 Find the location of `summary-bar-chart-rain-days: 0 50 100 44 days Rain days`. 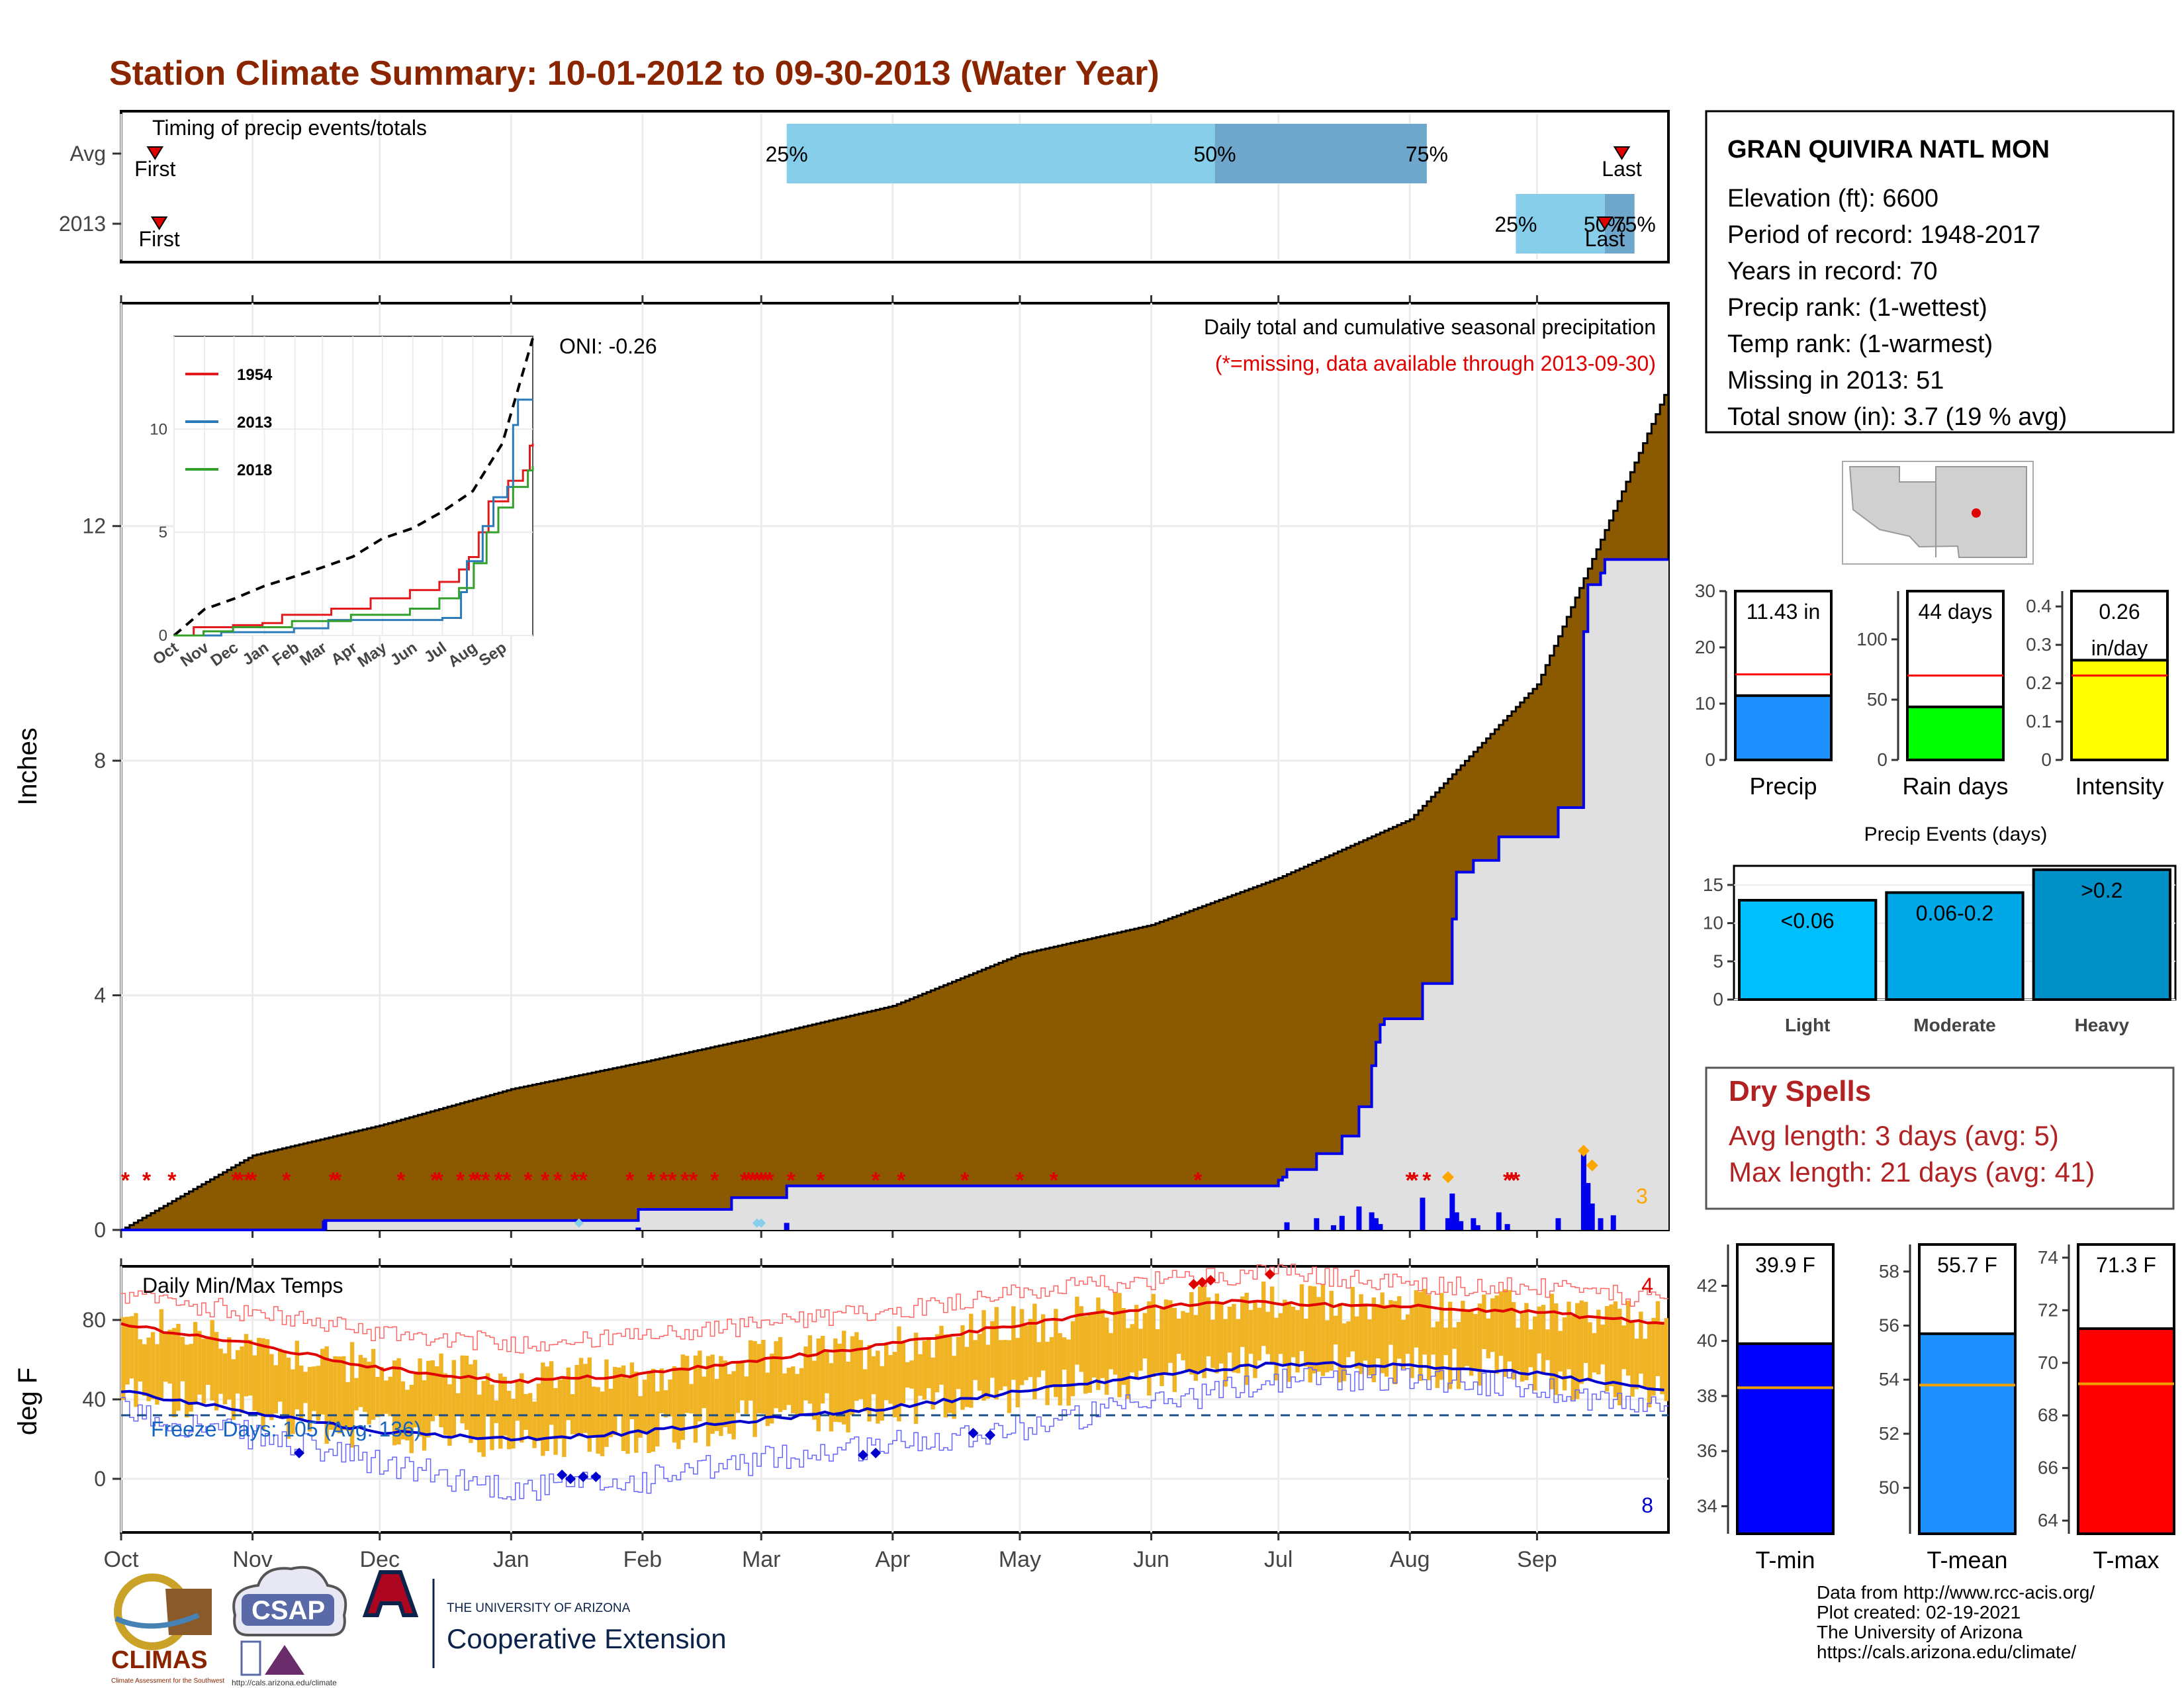

summary-bar-chart-rain-days: 0 50 100 44 days Rain days is located at coordinates (1932, 695).